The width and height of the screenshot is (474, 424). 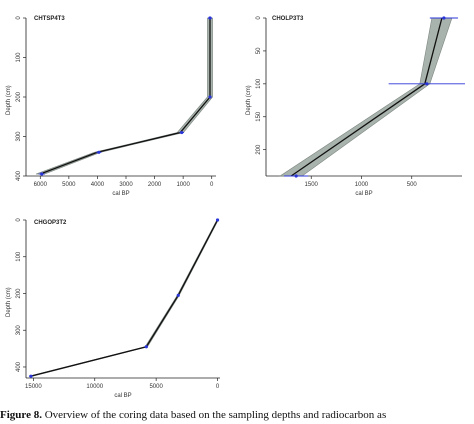 I want to click on y-tick-label: 50, so click(x=259, y=50).